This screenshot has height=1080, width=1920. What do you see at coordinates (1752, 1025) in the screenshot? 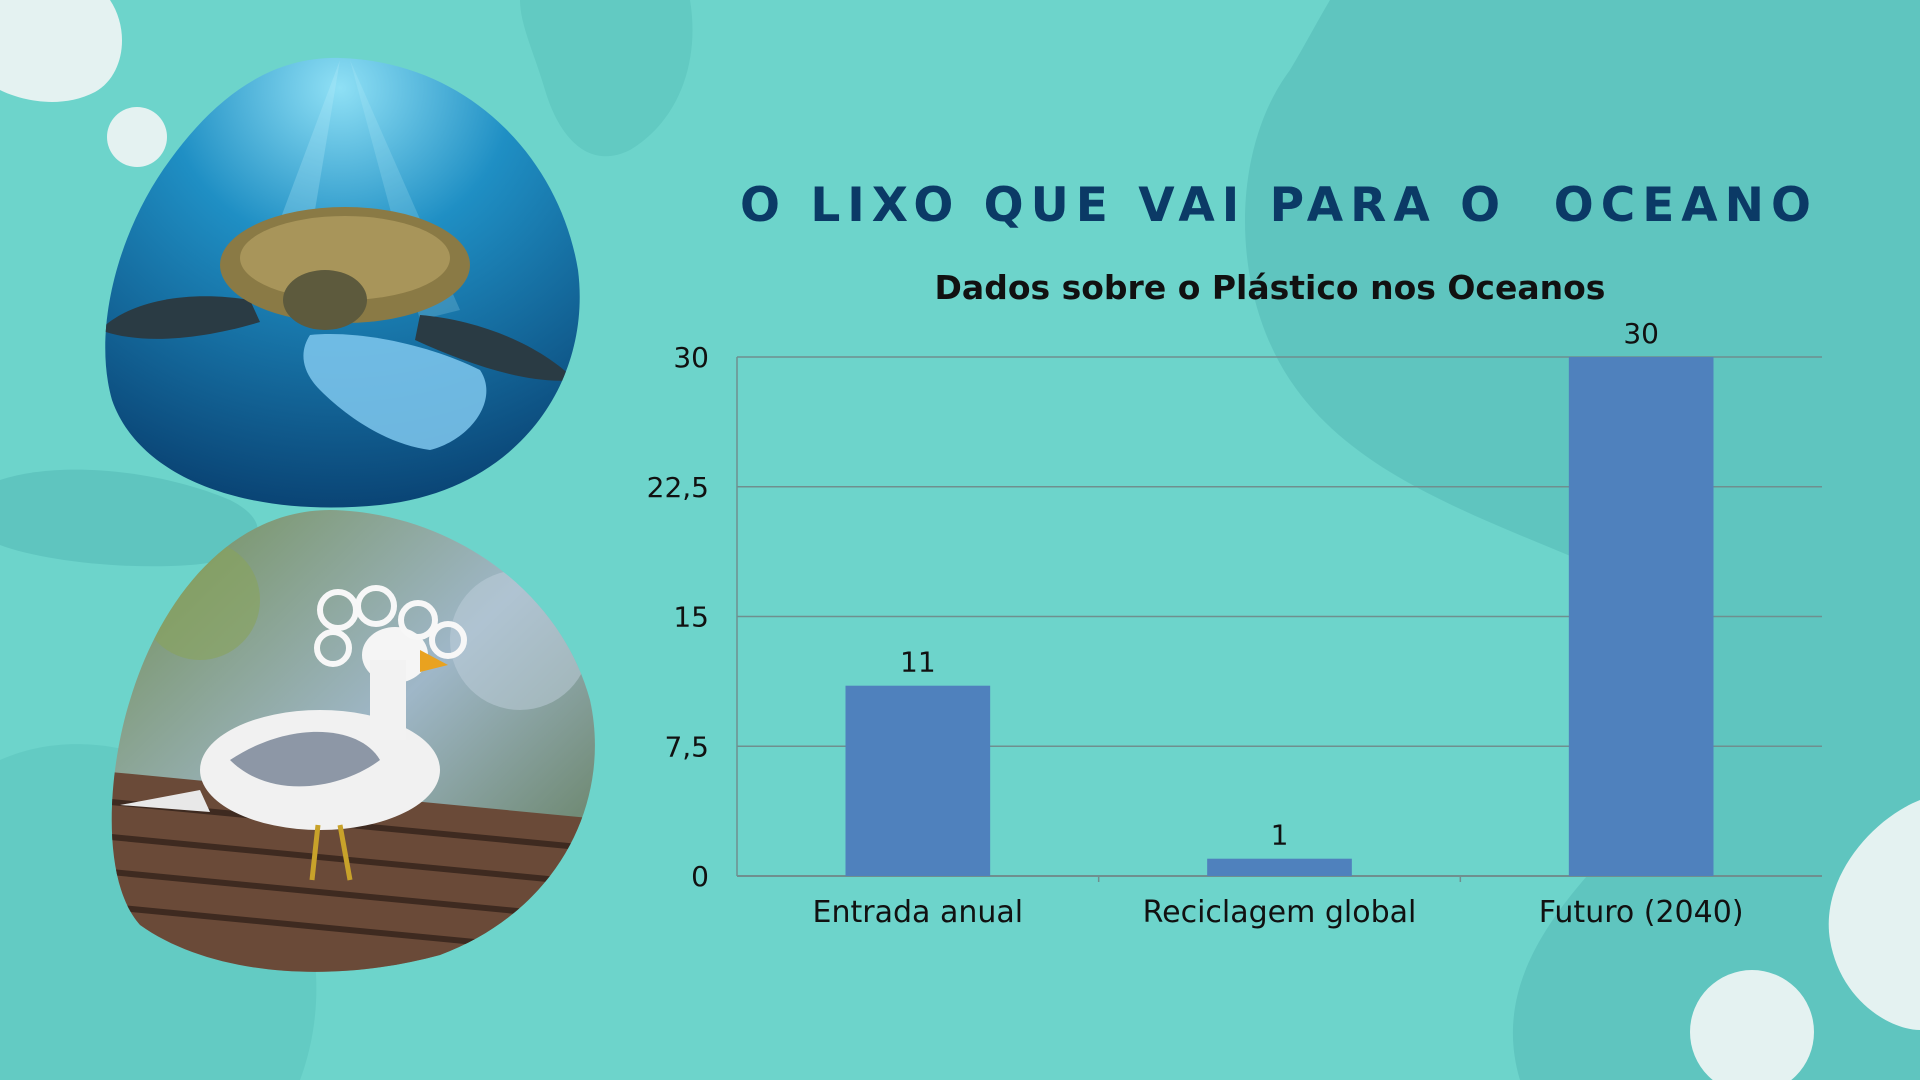
I see `dot-bottom-right` at bounding box center [1752, 1025].